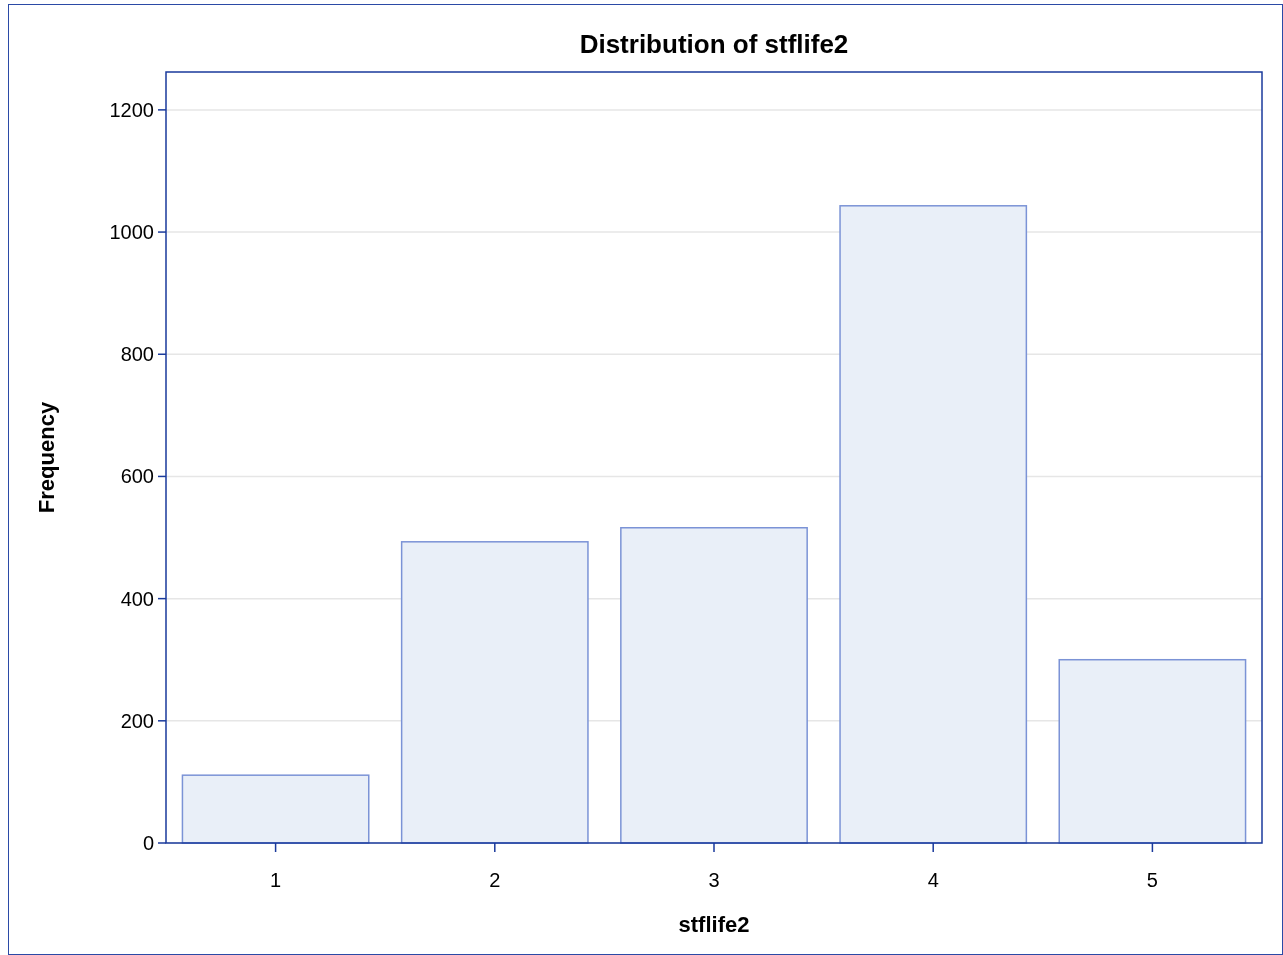 The height and width of the screenshot is (955, 1283). I want to click on y-tick-label: 200, so click(137, 720).